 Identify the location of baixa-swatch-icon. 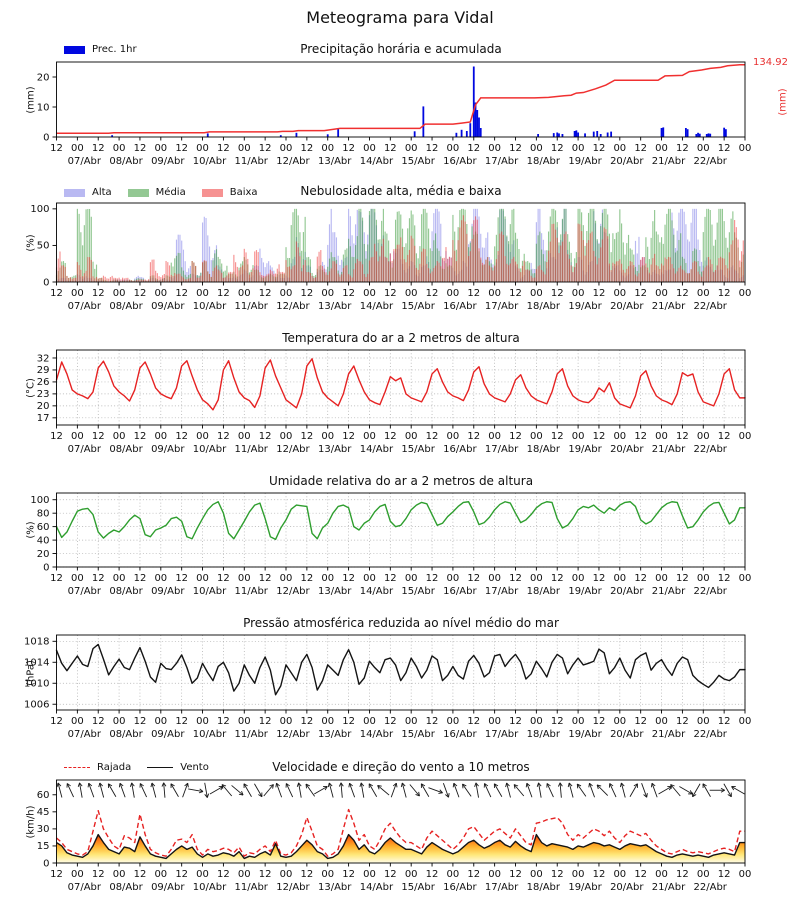
(212, 192).